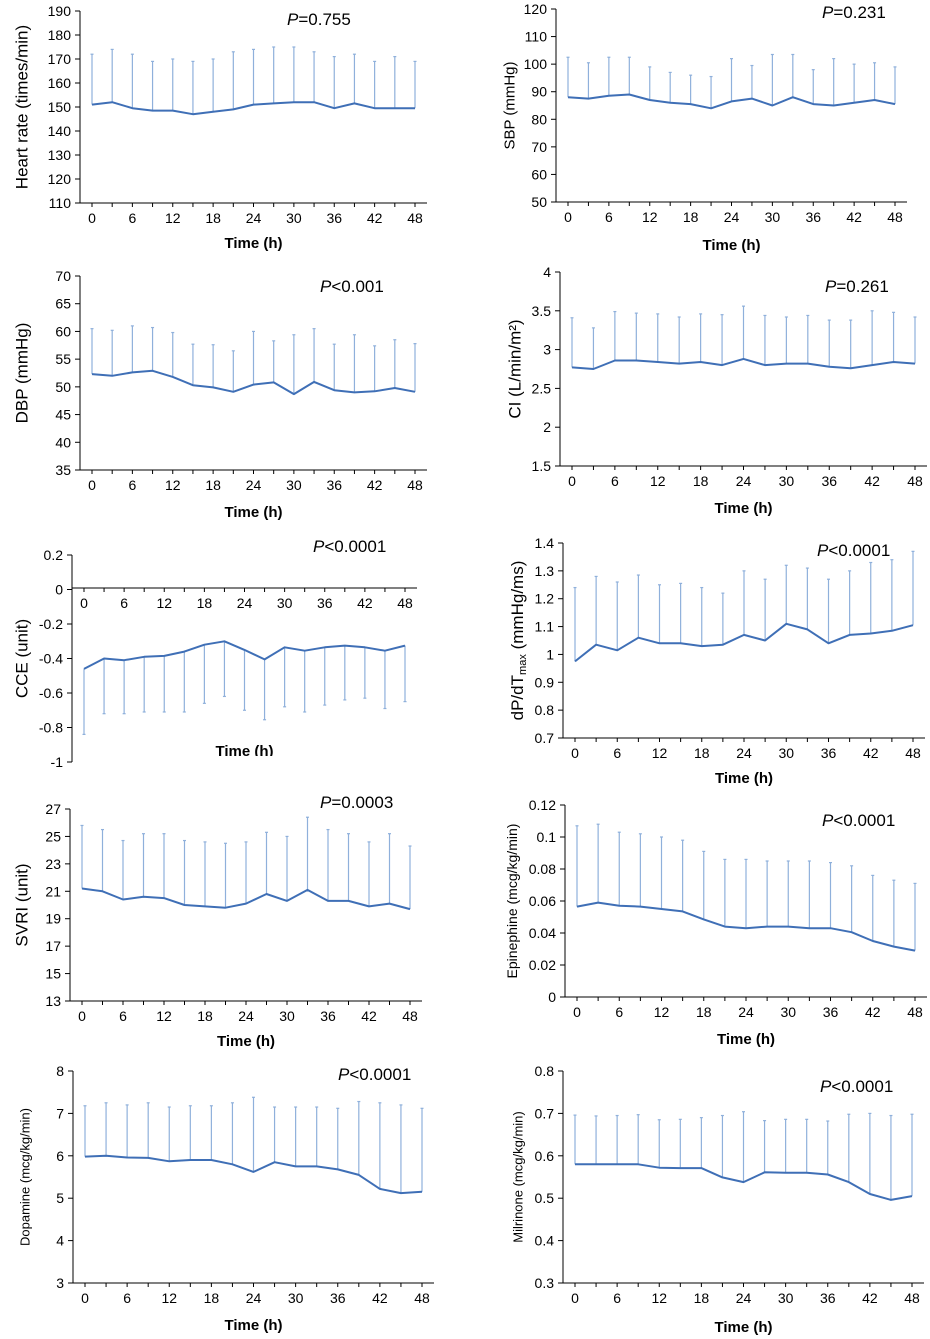  I want to click on error-bar-group, so click(244, 688).